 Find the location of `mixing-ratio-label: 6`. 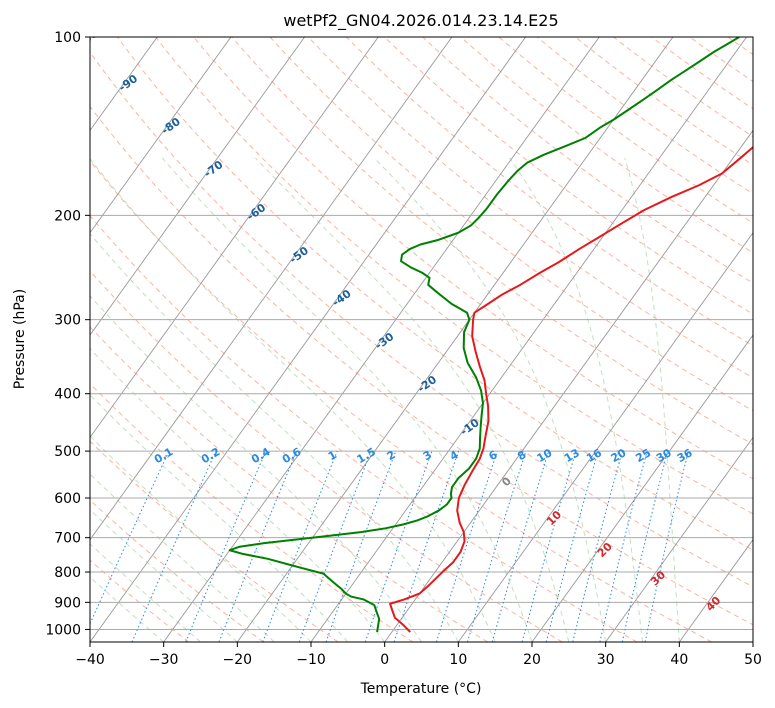

mixing-ratio-label: 6 is located at coordinates (493, 455).